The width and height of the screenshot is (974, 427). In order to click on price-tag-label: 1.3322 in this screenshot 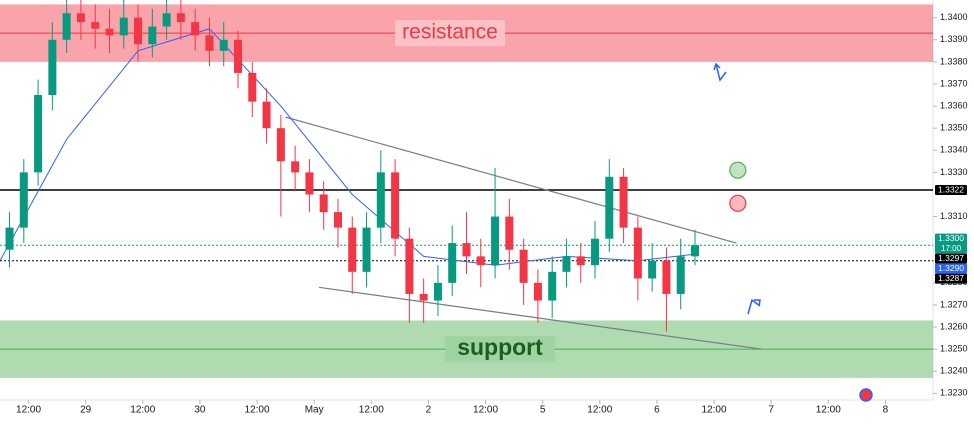, I will do `click(951, 189)`.